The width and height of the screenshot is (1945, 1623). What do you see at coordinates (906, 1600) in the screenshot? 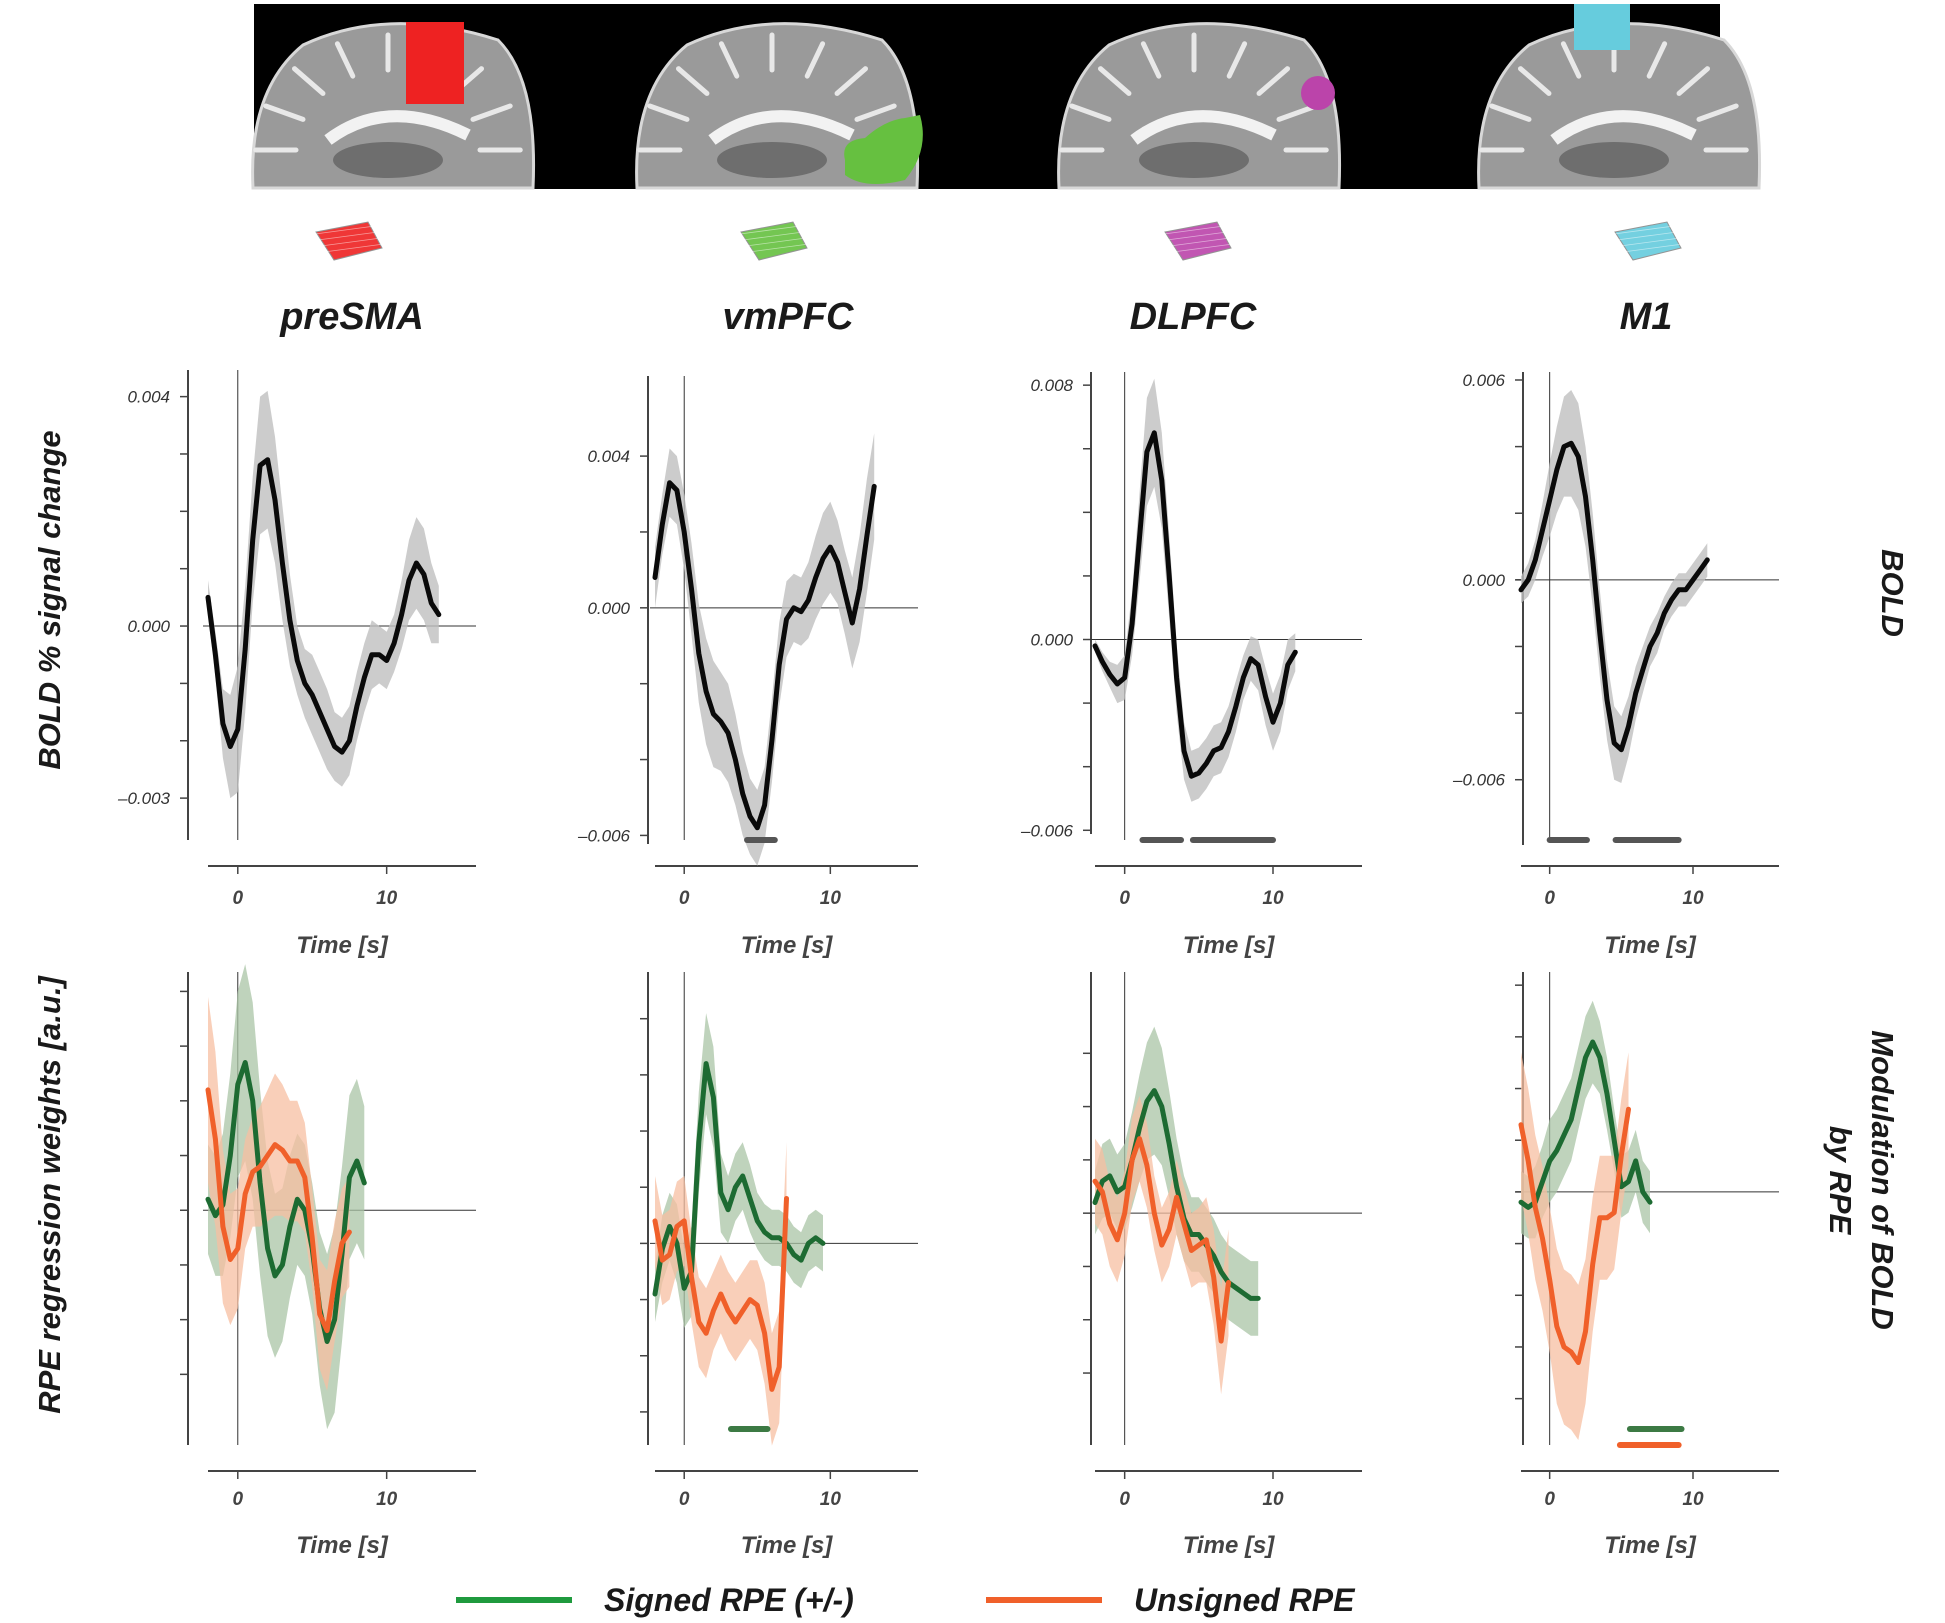
I see `legend: Signed RPE (+/-) Unsigned RPE` at bounding box center [906, 1600].